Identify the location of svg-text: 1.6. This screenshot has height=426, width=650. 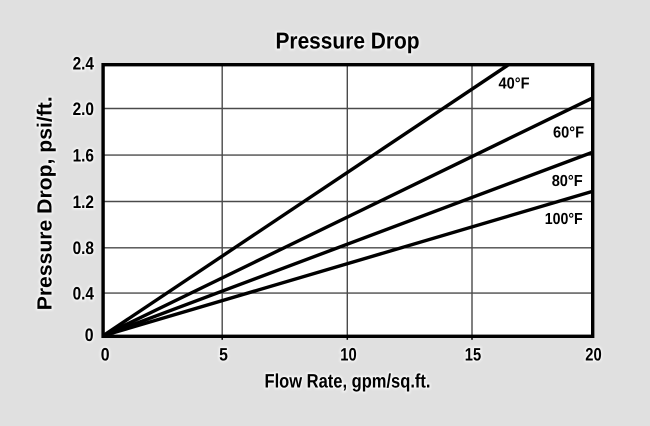
(83, 155).